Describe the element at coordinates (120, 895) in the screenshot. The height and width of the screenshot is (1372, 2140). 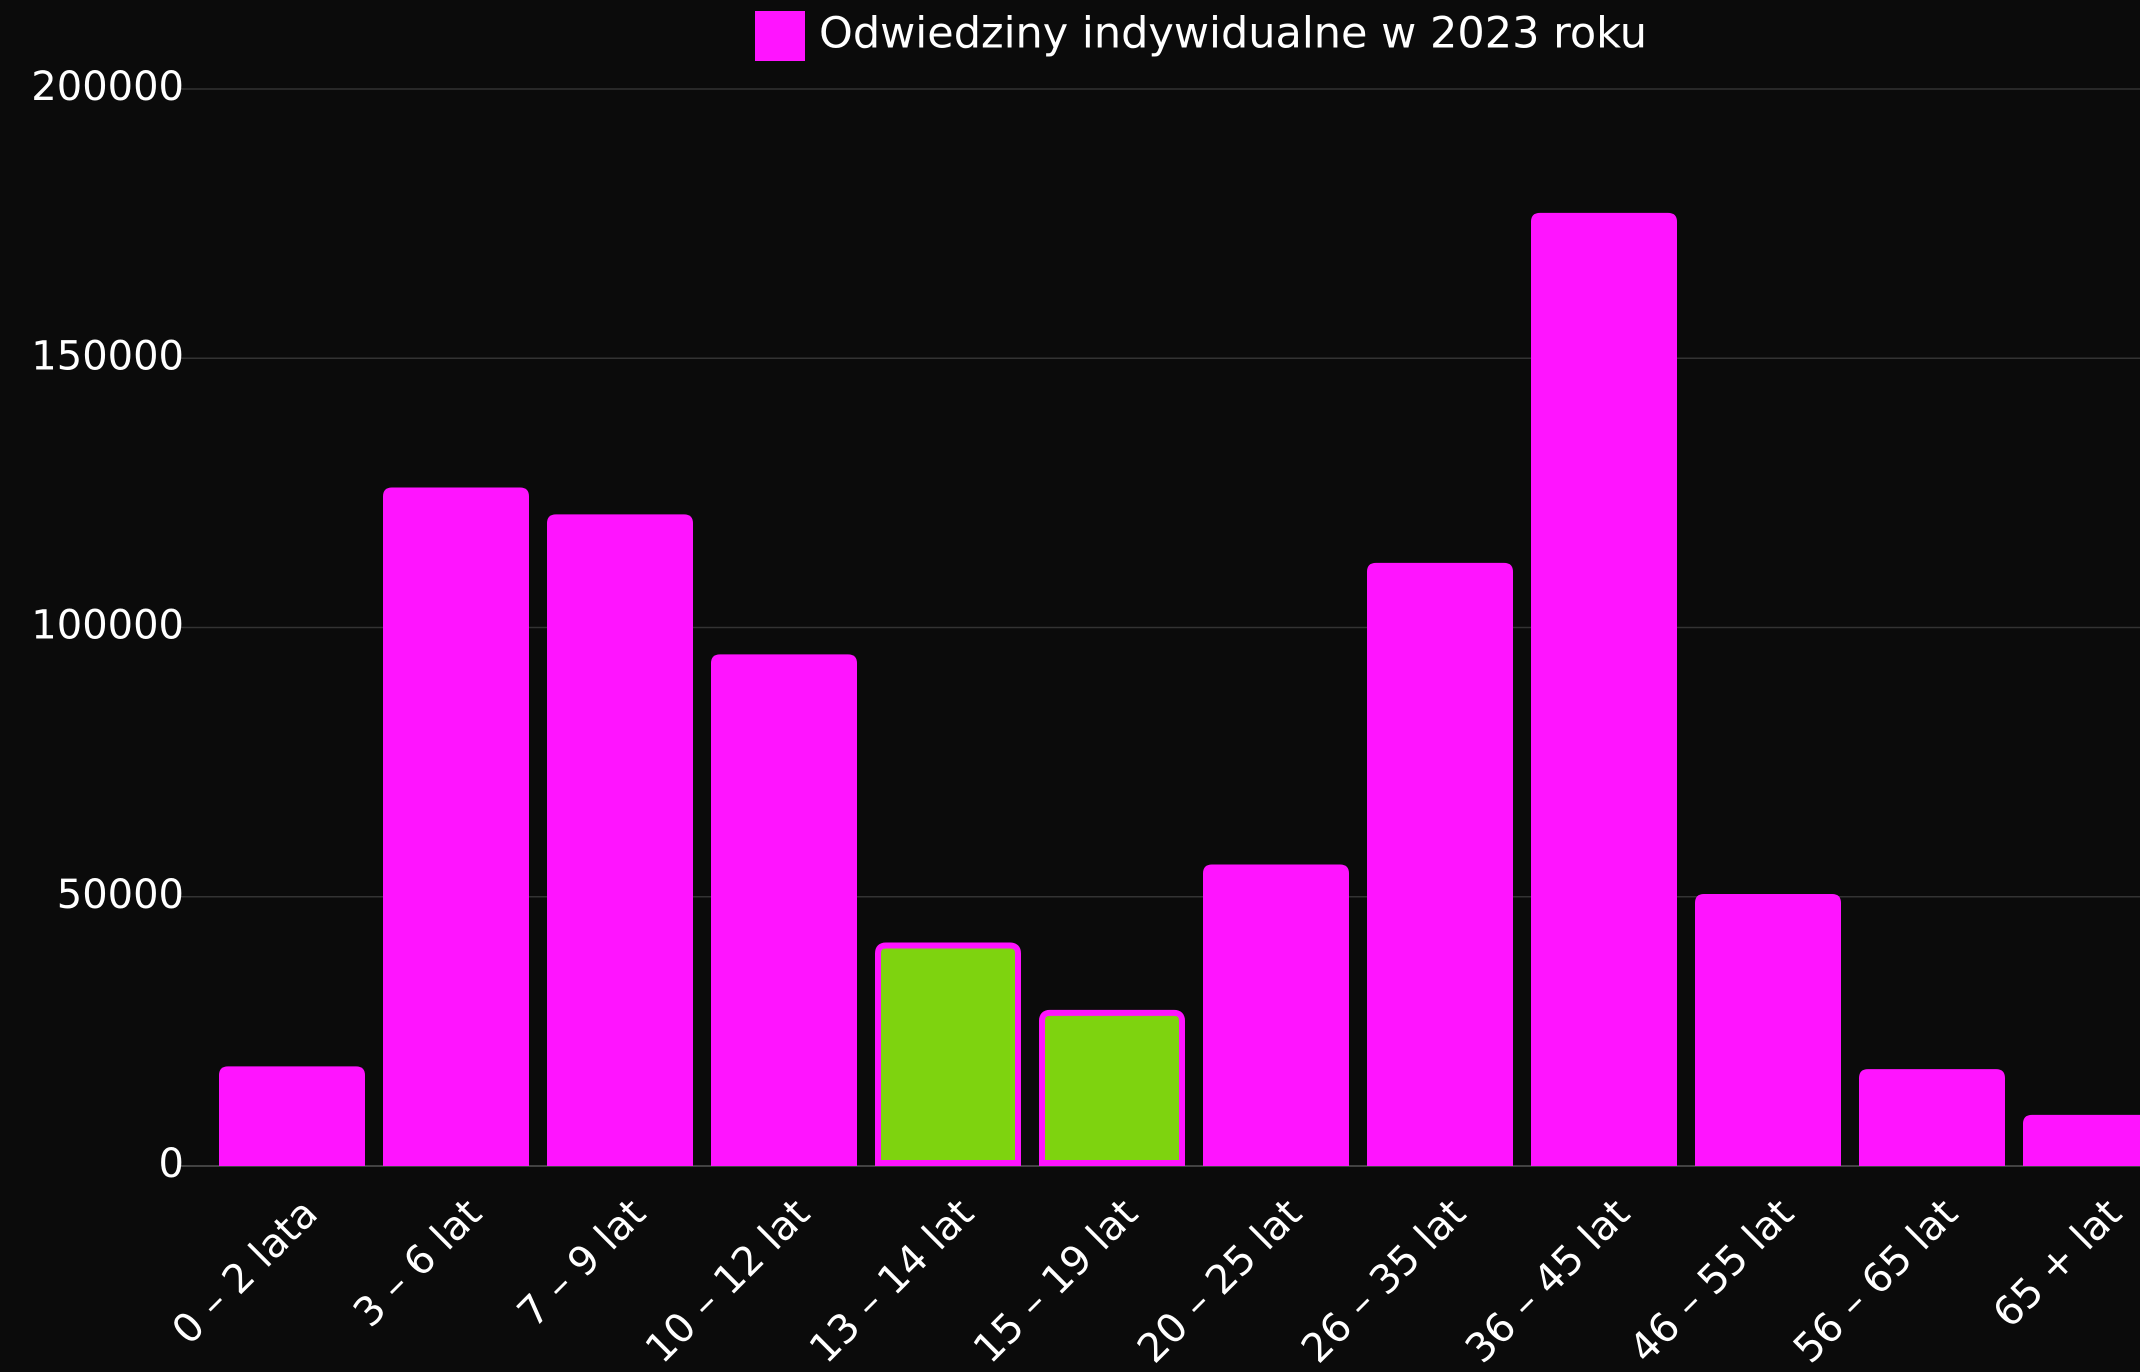
I see `y-tick-label: 50000` at that location.